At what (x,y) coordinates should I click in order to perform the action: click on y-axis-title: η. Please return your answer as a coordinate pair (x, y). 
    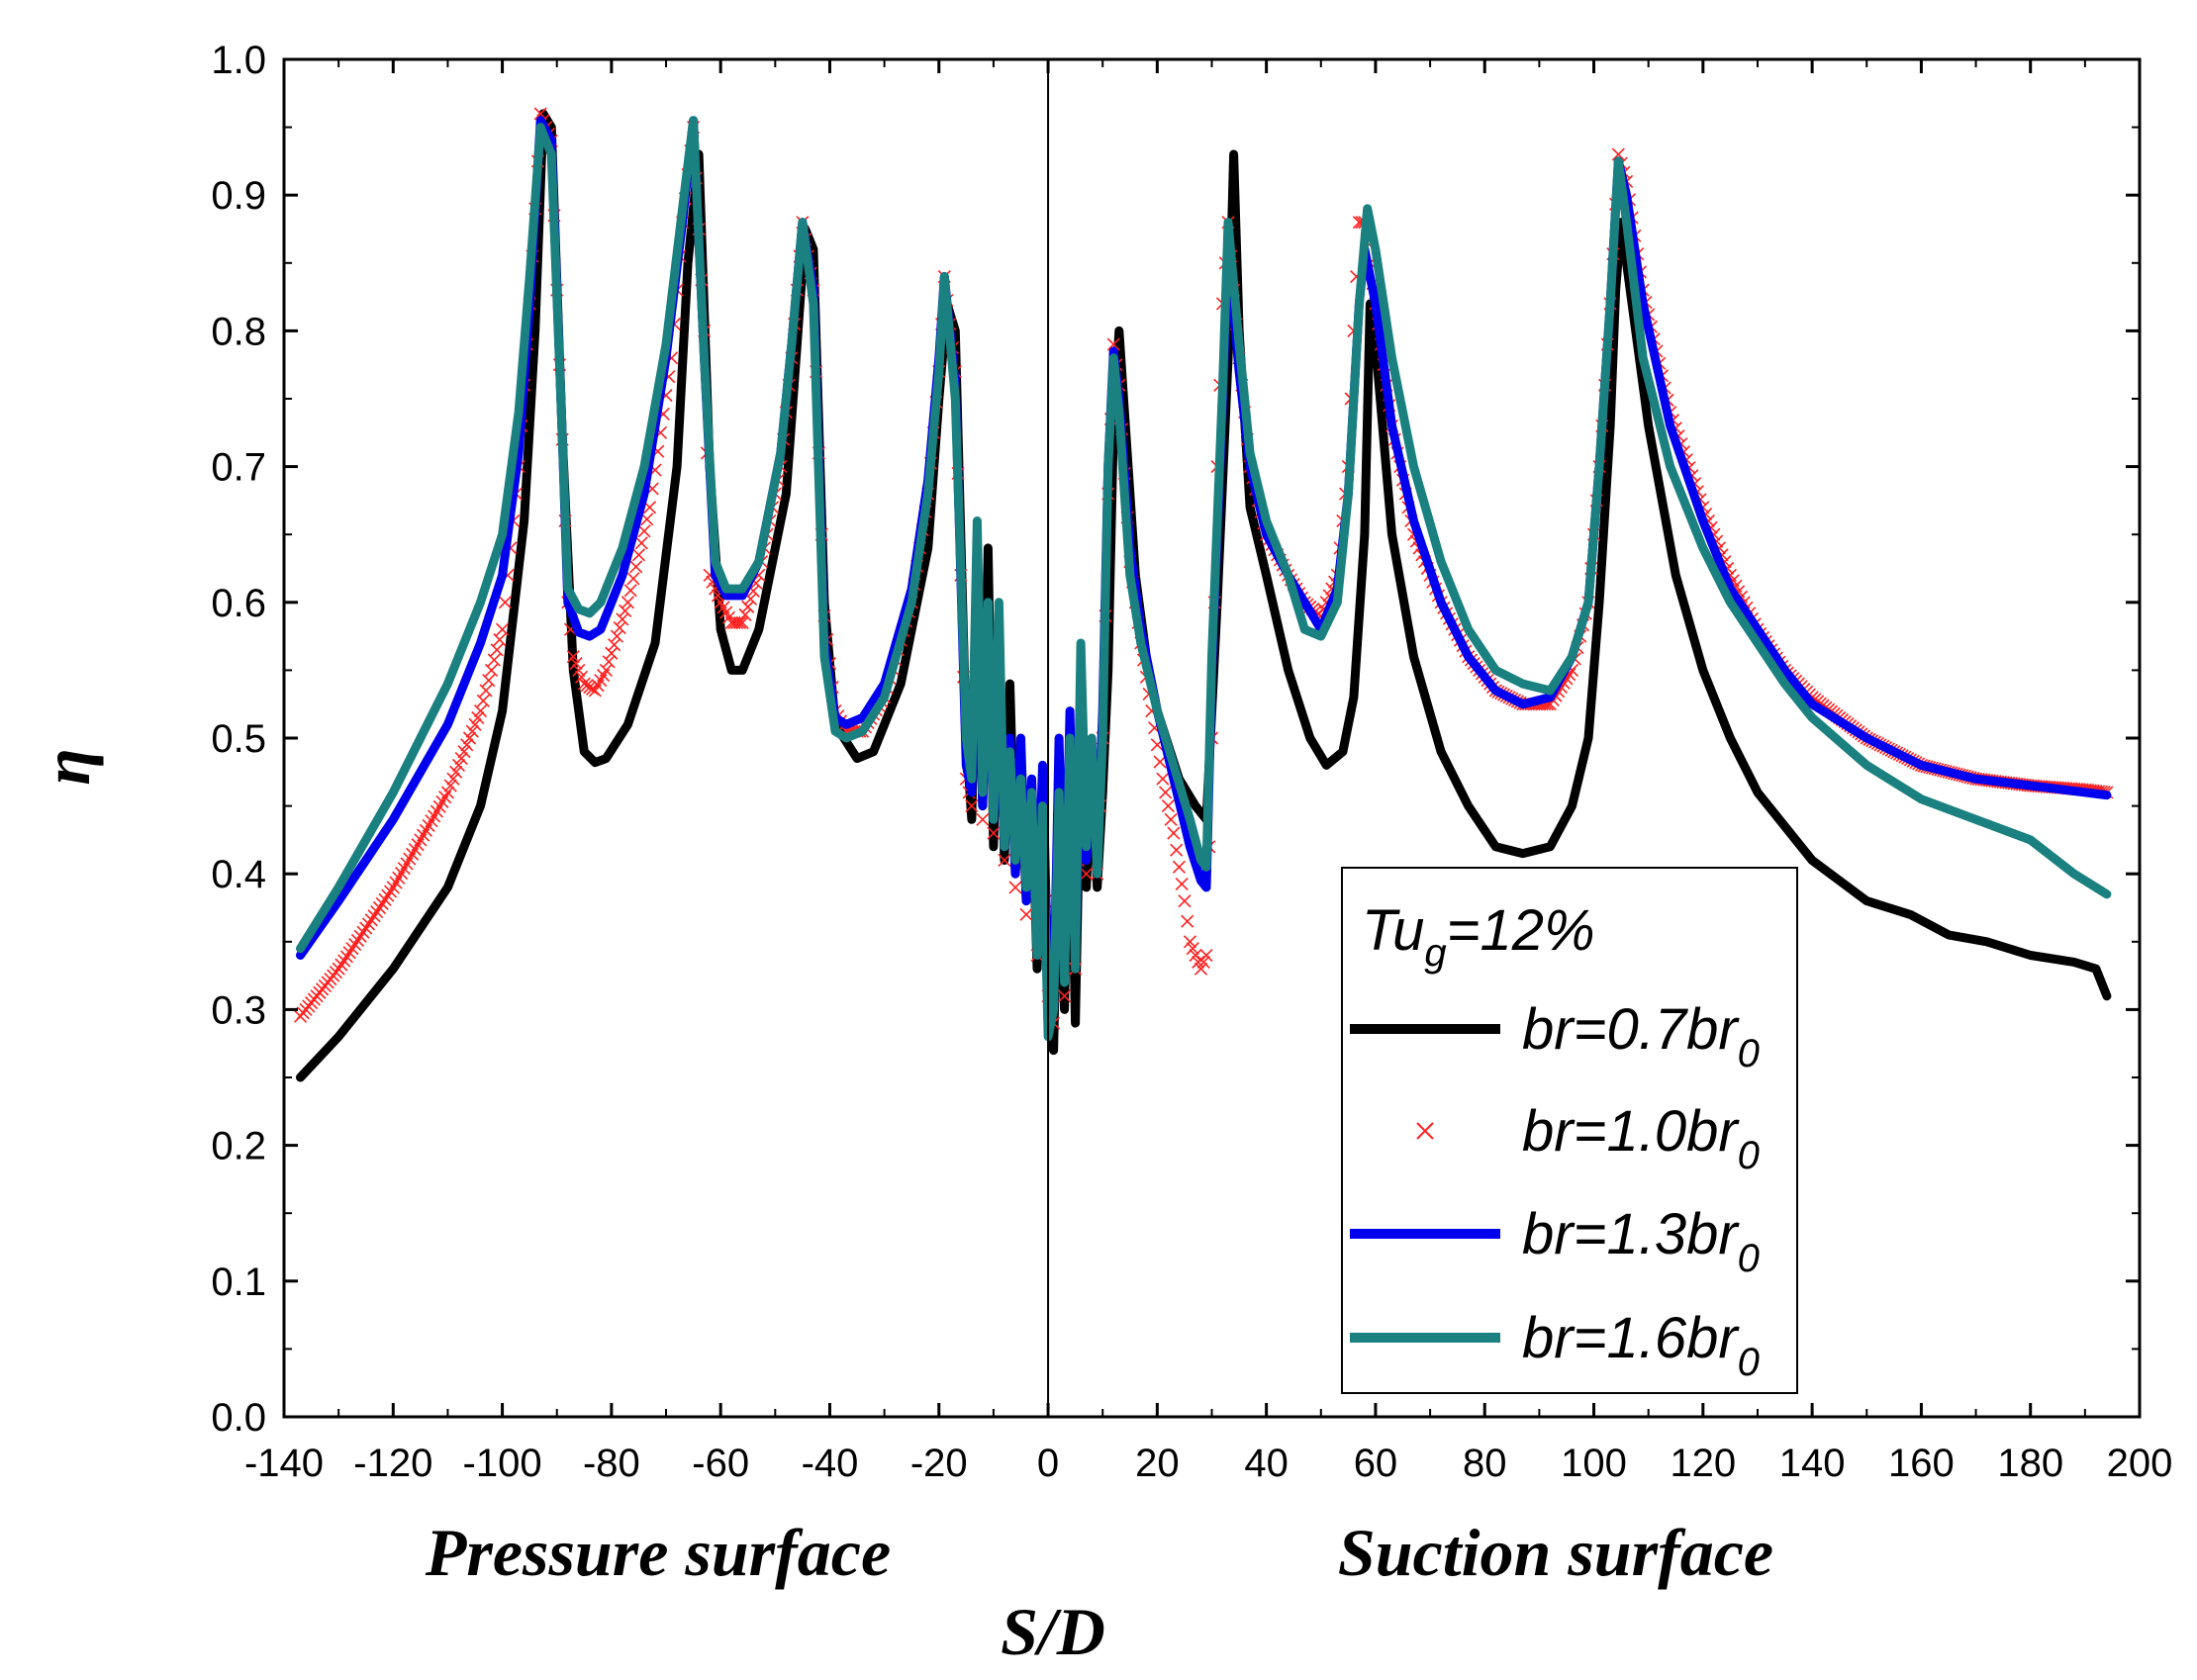
    Looking at the image, I should click on (66, 766).